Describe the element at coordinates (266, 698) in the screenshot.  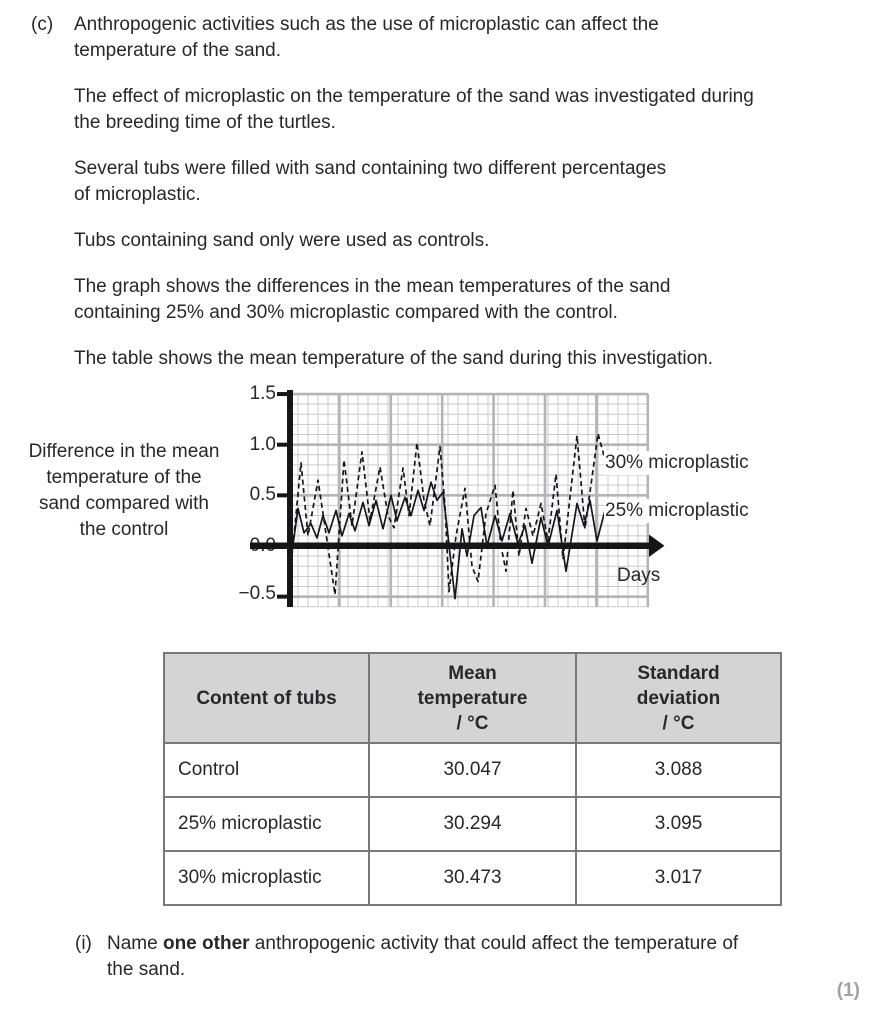
I see `table-header-cell: Content of tubs` at that location.